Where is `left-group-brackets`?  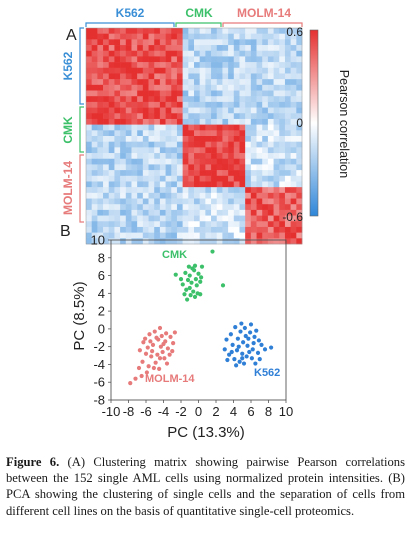 left-group-brackets is located at coordinates (82, 125).